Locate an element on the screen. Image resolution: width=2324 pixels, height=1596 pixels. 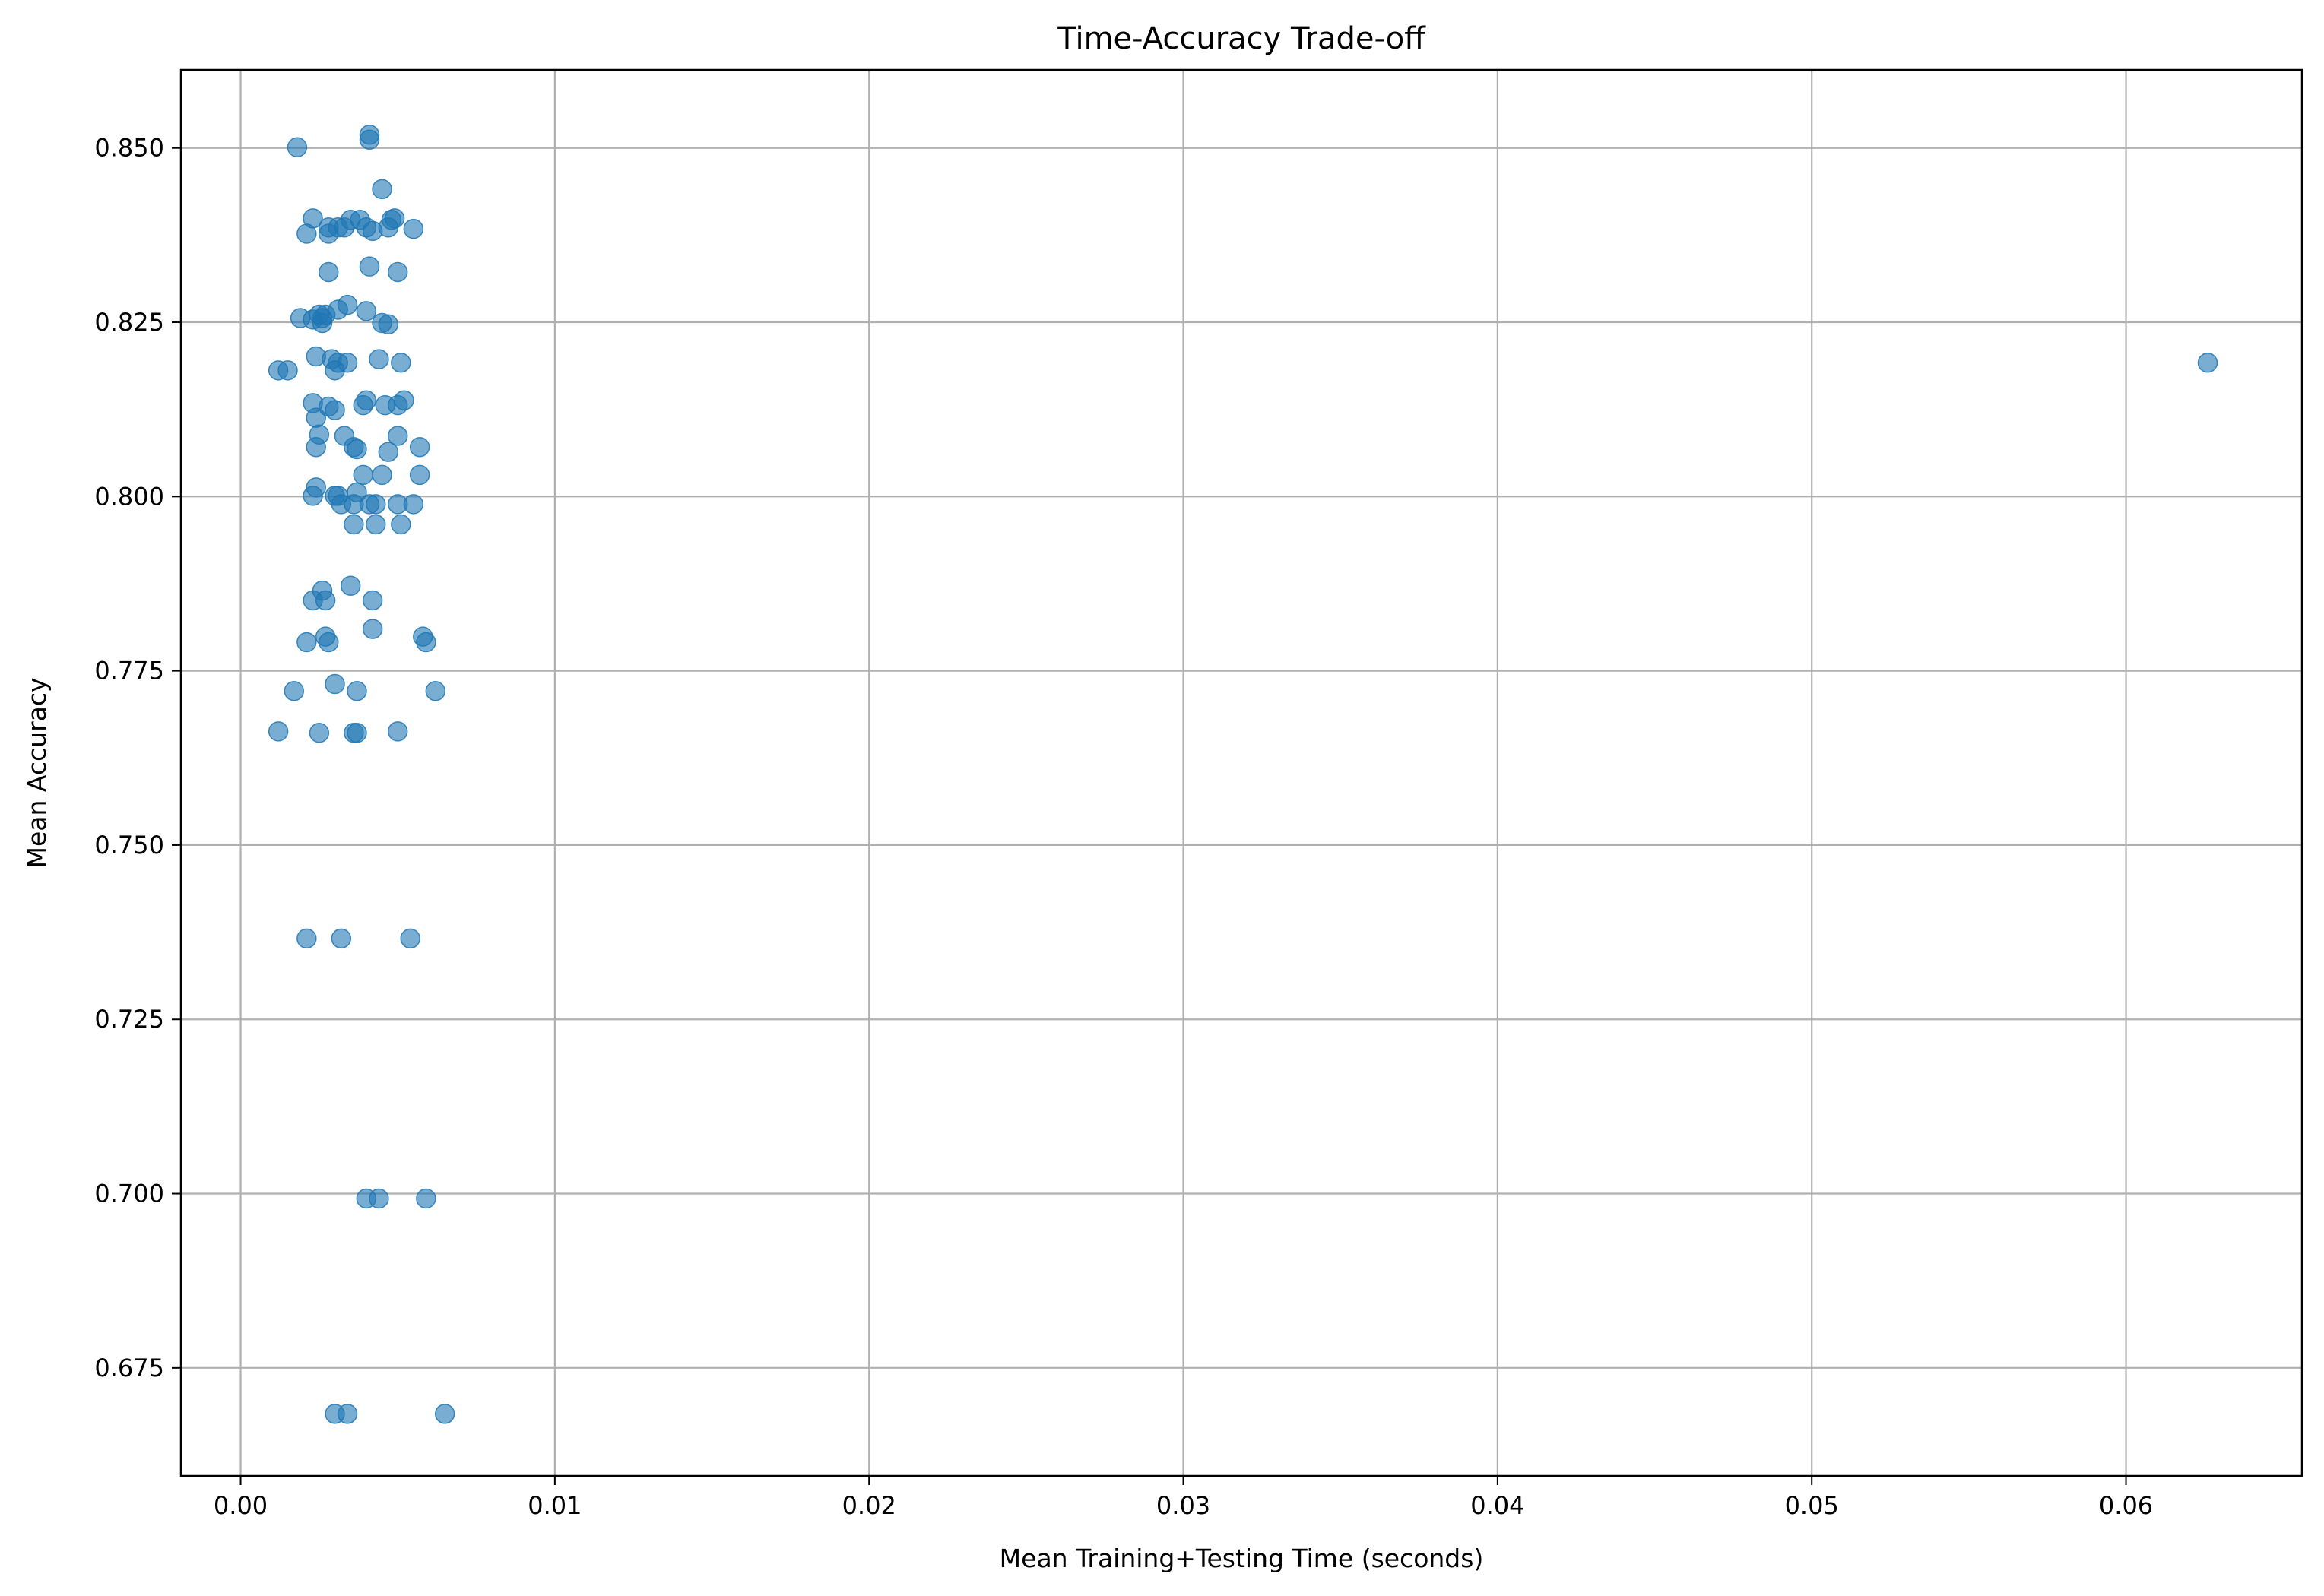
y-axis-label: Mean Accuracy is located at coordinates (37, 773).